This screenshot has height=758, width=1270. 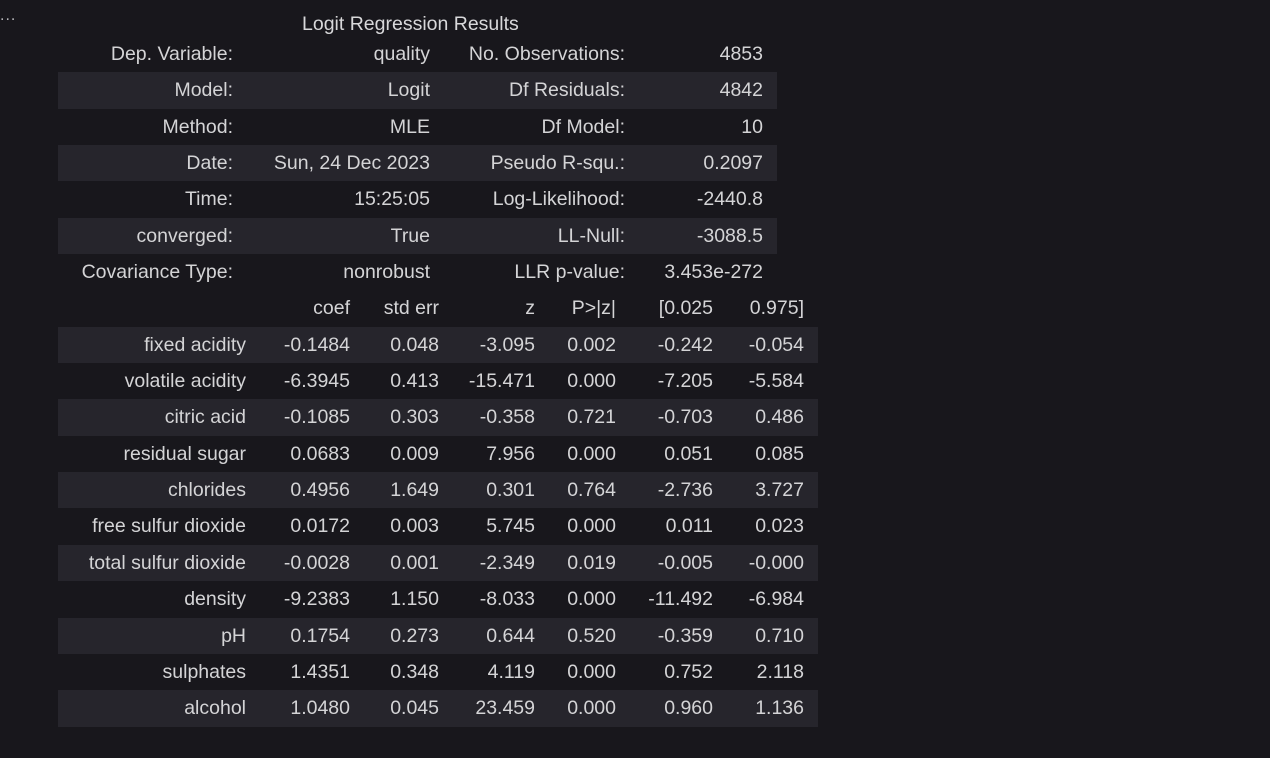 What do you see at coordinates (215, 599) in the screenshot?
I see `variable-name: density` at bounding box center [215, 599].